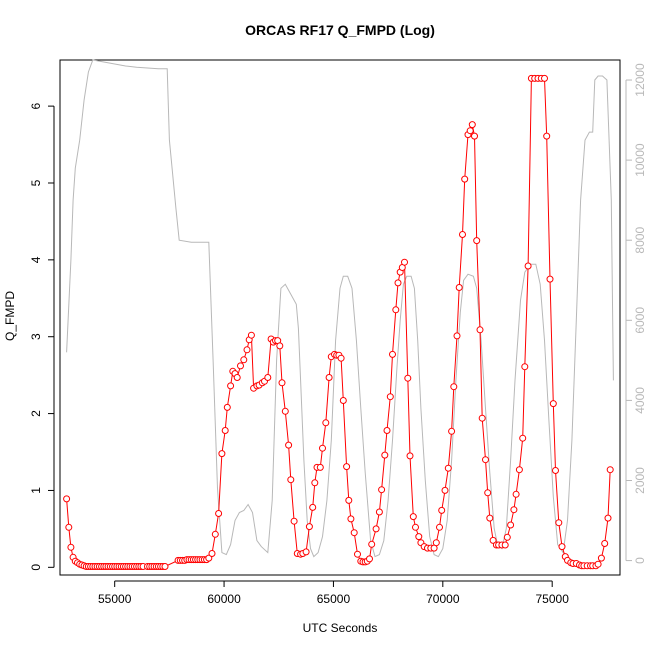  I want to click on x-tick-label: 65000, so click(334, 599).